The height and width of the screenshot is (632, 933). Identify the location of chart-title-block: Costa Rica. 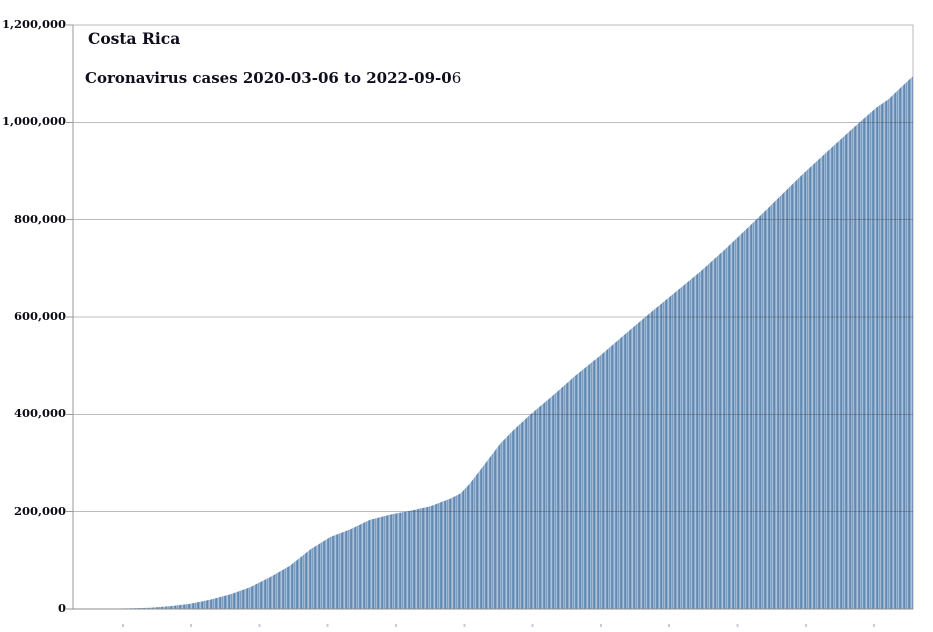
(134, 39).